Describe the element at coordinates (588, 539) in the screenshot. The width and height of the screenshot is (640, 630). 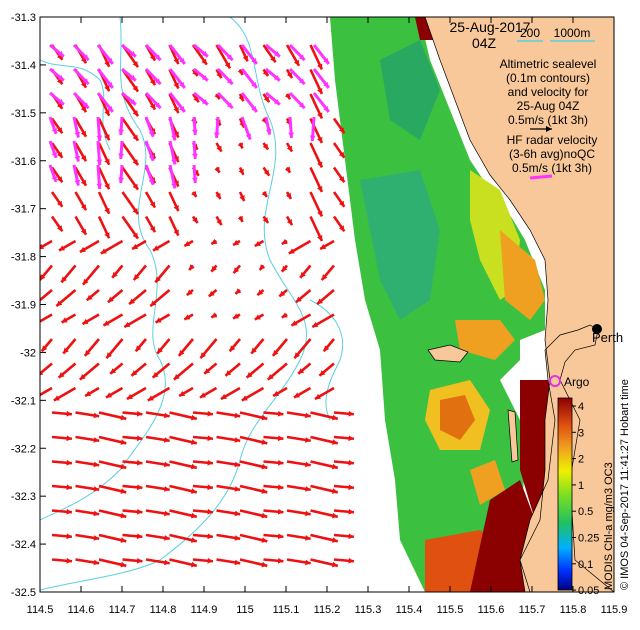
I see `colorbar-tick-label: 0.25` at that location.